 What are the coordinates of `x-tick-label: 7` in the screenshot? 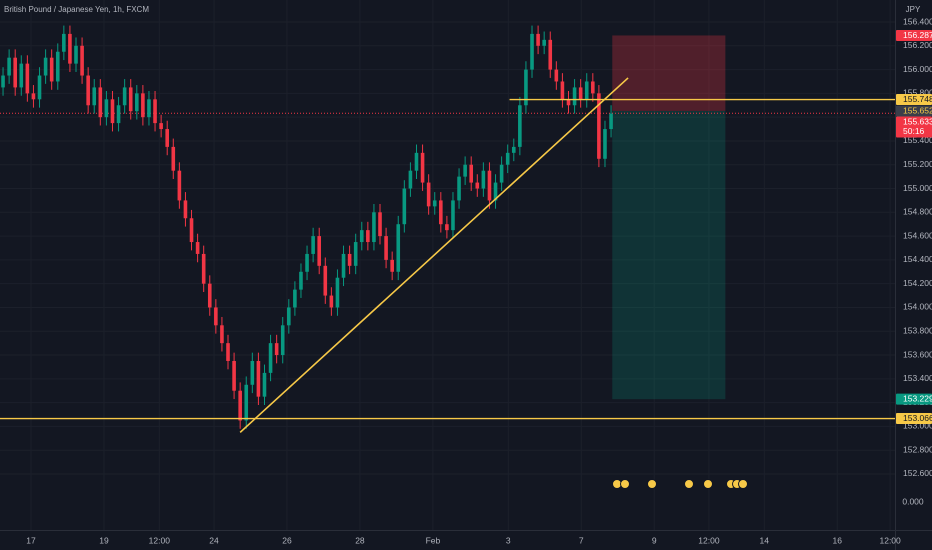 It's located at (581, 540).